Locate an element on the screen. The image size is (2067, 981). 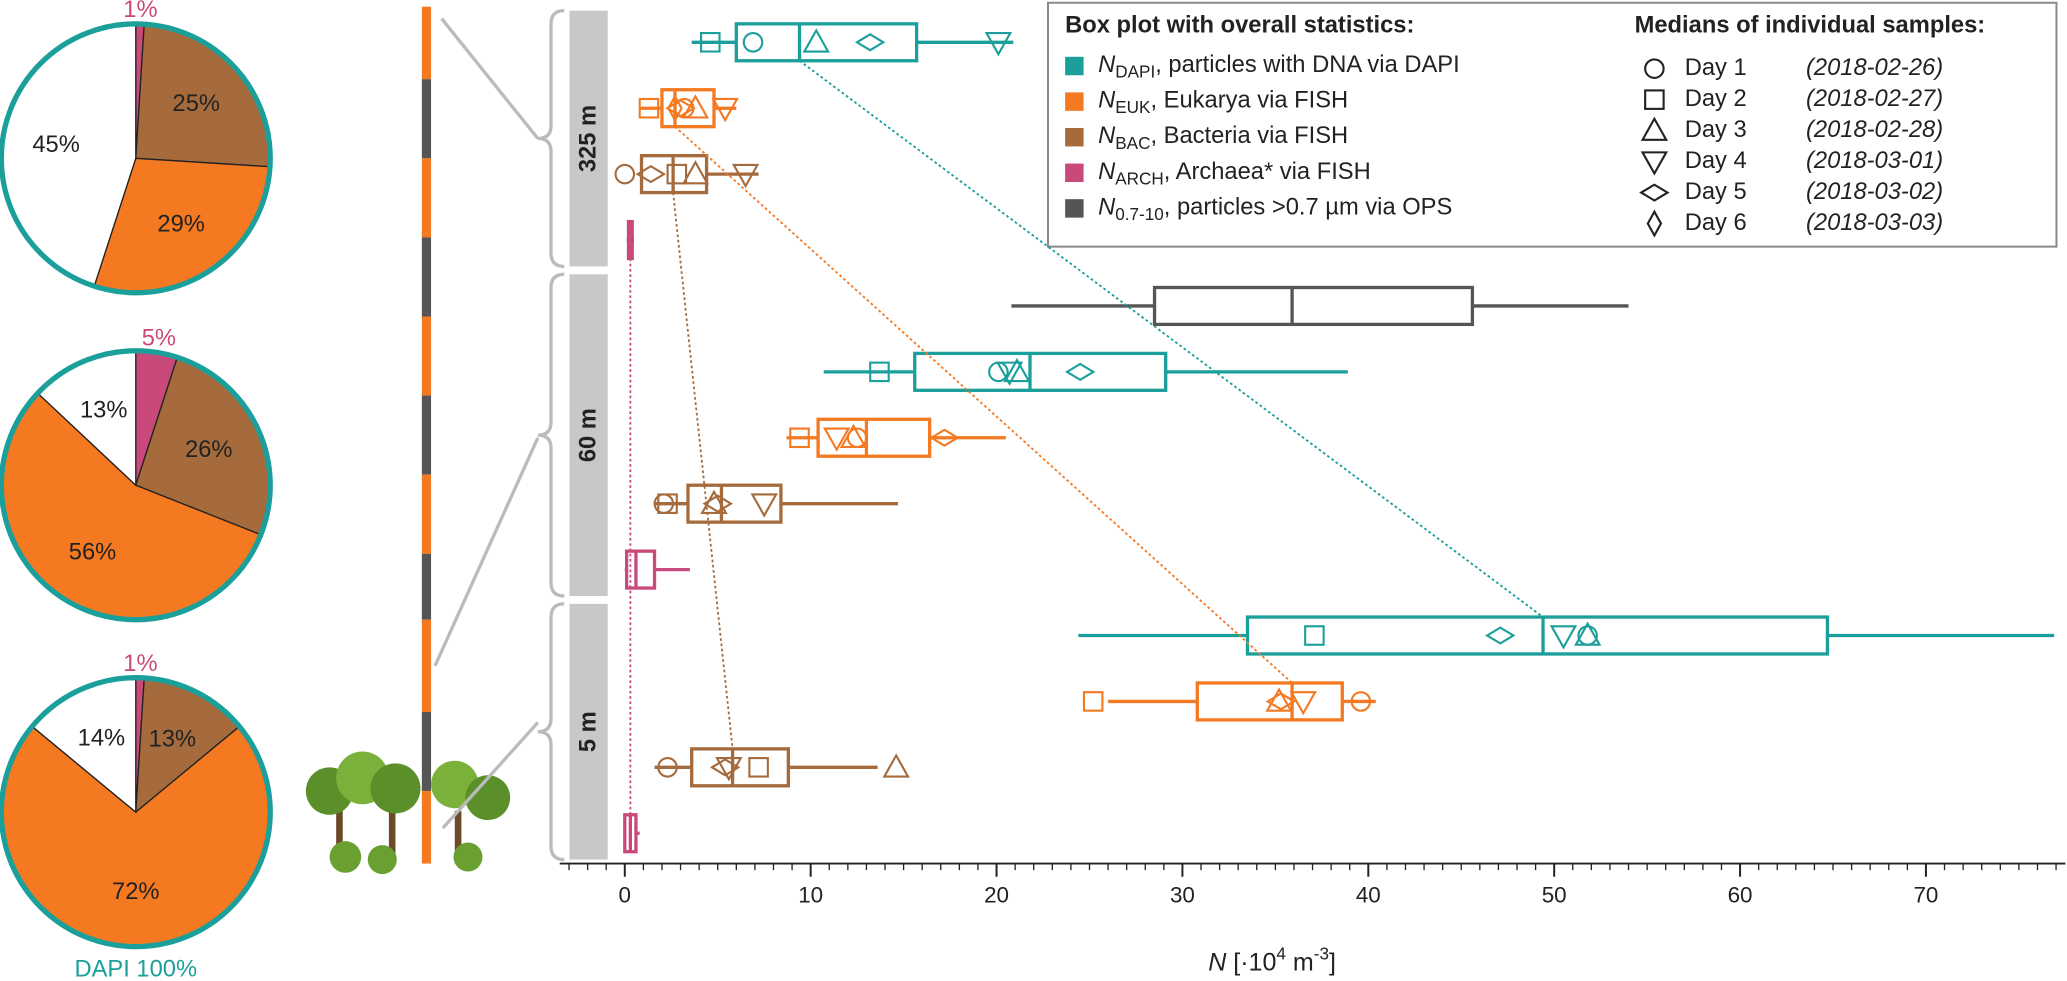
legend-date: (2018-03-03) is located at coordinates (1874, 223).